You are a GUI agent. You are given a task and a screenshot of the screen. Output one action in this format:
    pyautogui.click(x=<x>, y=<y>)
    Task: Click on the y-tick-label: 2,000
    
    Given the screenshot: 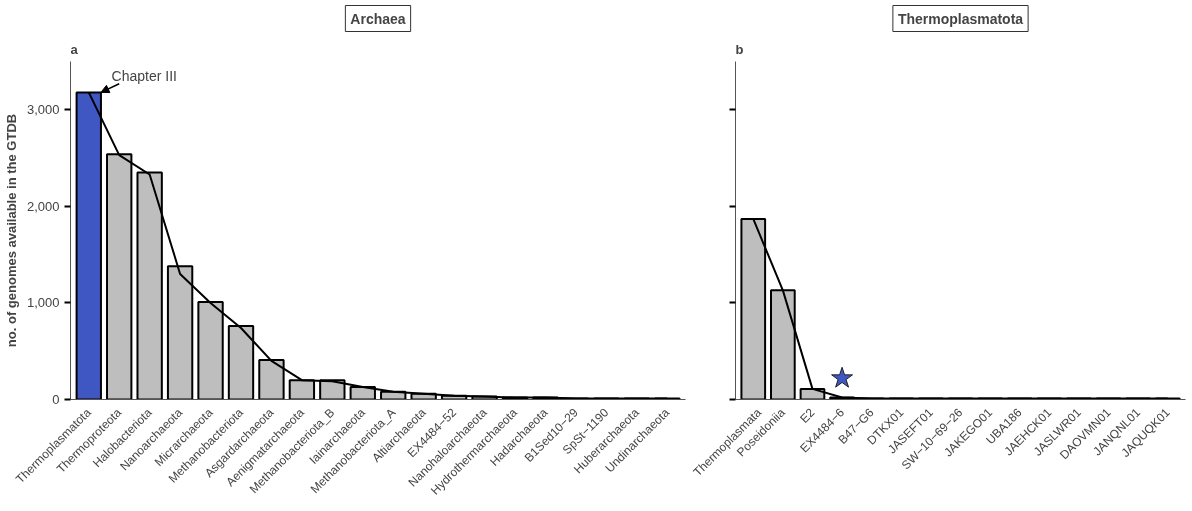 What is the action you would take?
    pyautogui.click(x=43, y=206)
    